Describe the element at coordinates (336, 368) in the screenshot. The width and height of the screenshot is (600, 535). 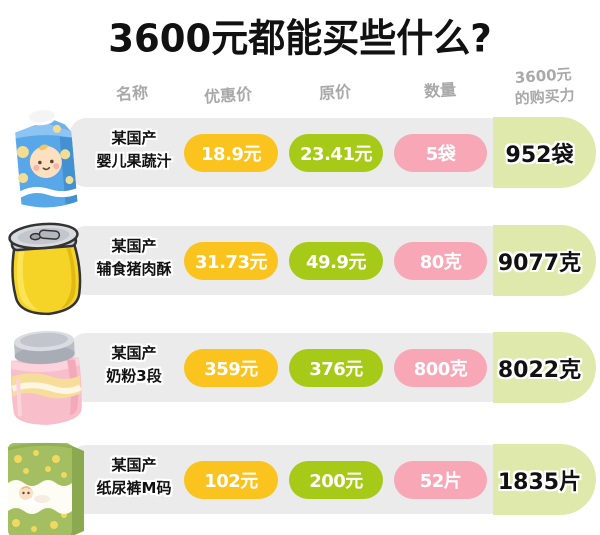
I see `original-price-pill: 376元` at that location.